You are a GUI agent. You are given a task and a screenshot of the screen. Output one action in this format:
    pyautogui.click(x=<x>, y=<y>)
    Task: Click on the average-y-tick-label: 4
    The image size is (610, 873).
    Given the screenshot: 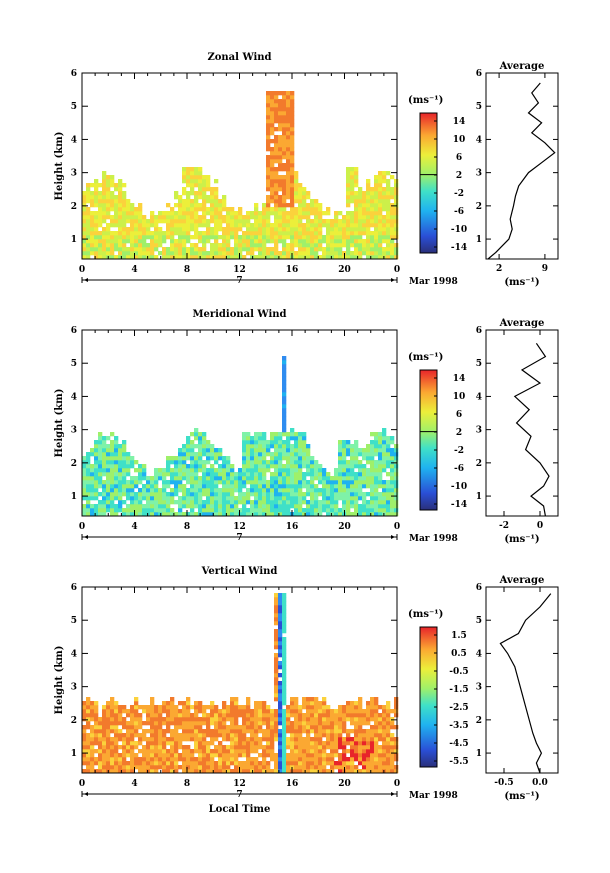 What is the action you would take?
    pyautogui.click(x=479, y=397)
    